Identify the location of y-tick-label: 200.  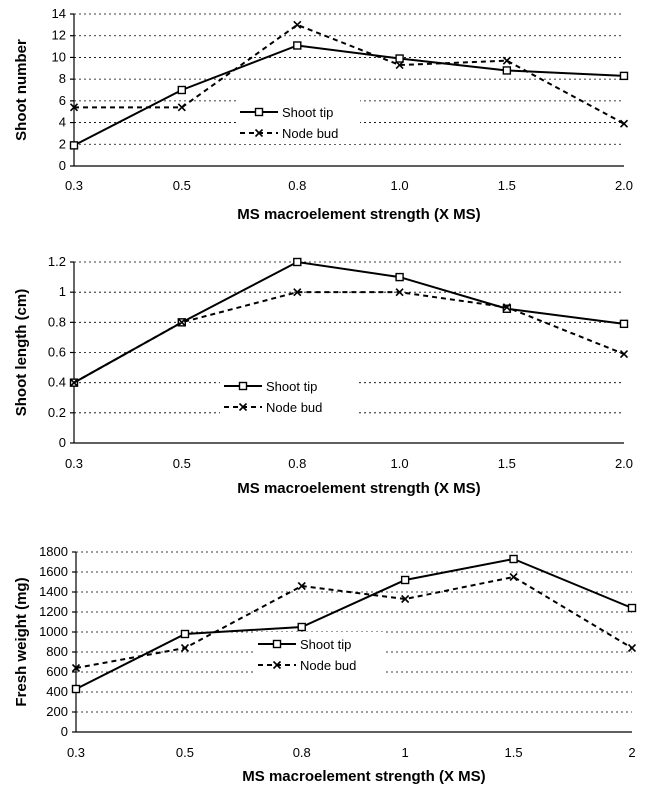
(57, 711).